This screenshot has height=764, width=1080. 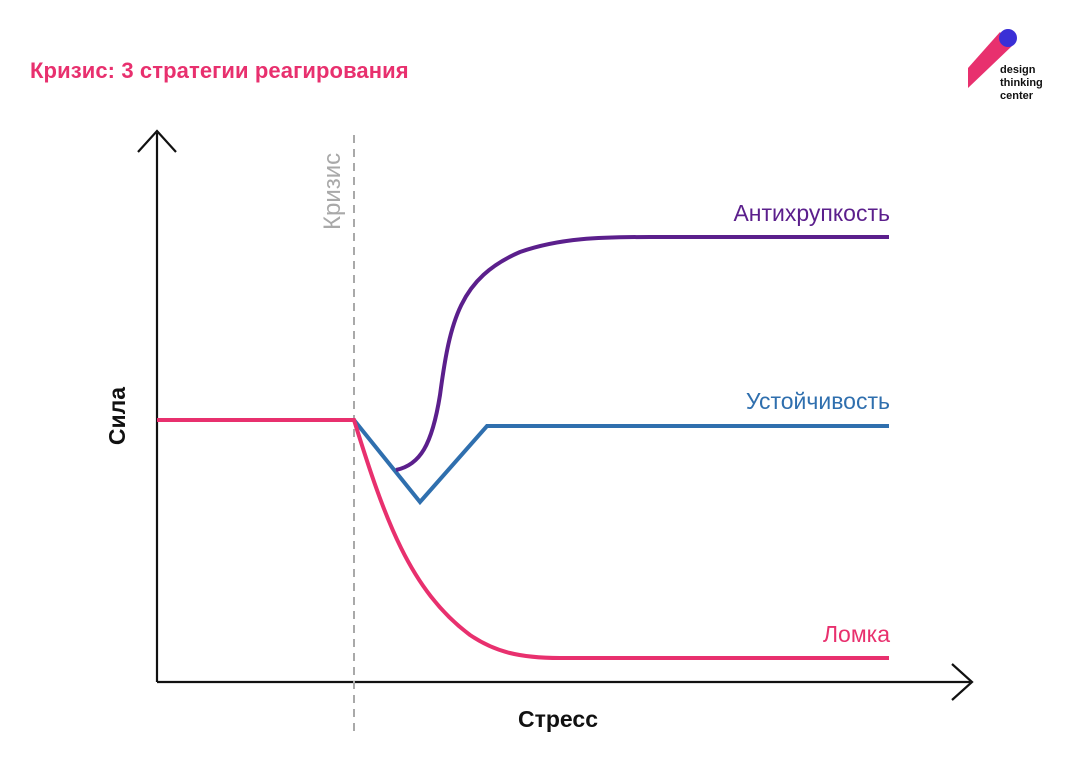 What do you see at coordinates (818, 401) in the screenshot?
I see `resilience-label: Устойчивость` at bounding box center [818, 401].